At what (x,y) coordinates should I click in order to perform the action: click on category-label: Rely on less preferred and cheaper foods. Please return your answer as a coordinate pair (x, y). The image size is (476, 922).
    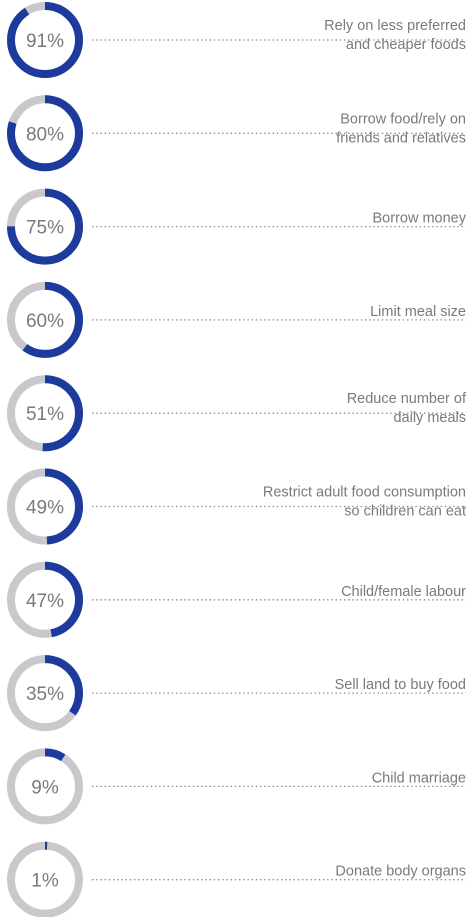
    Looking at the image, I should click on (395, 35).